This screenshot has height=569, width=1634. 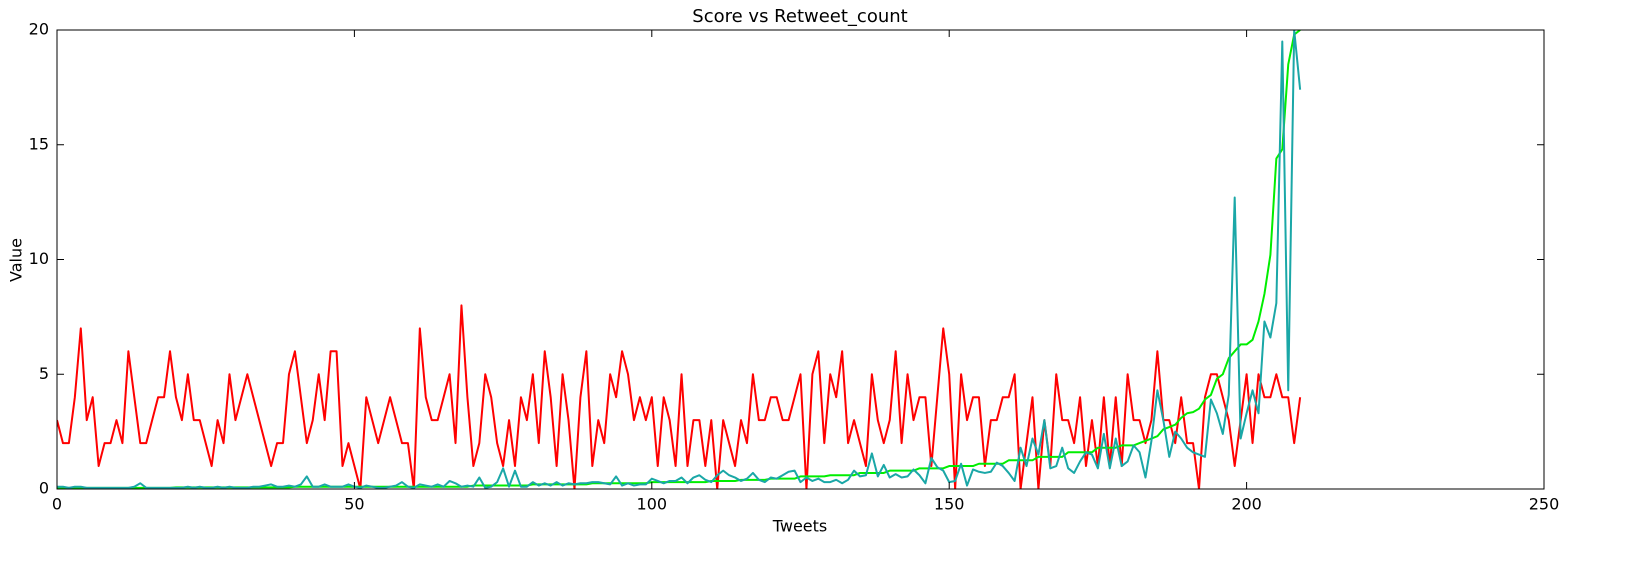 What do you see at coordinates (44, 373) in the screenshot?
I see `y-tick-label: 5` at bounding box center [44, 373].